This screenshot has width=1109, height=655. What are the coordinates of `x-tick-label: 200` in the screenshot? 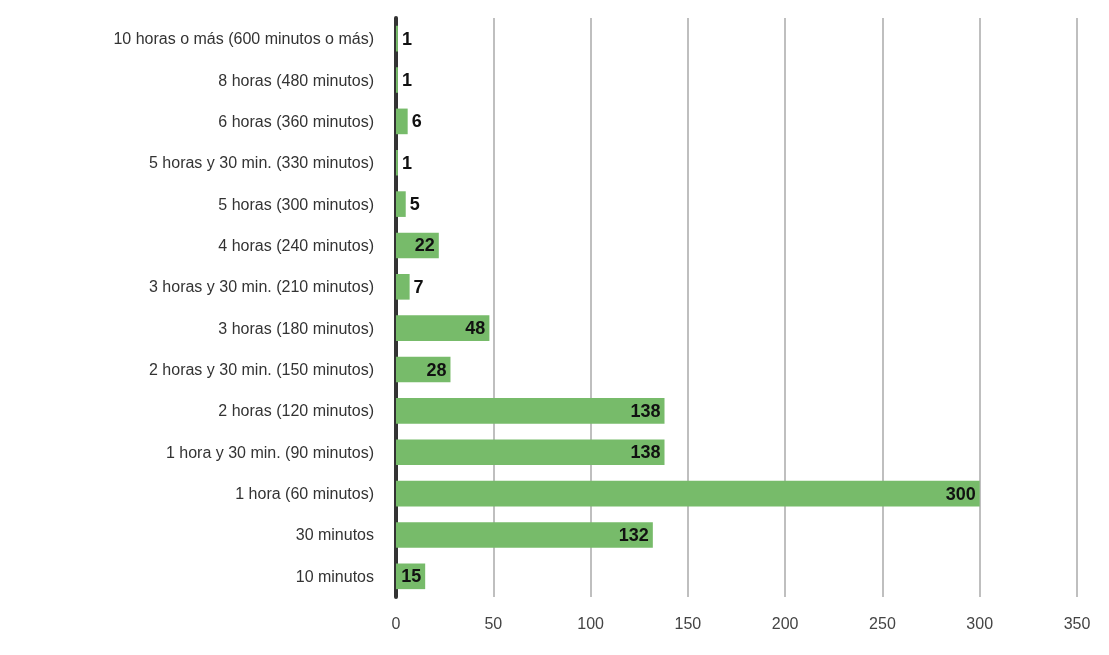 It's located at (785, 623).